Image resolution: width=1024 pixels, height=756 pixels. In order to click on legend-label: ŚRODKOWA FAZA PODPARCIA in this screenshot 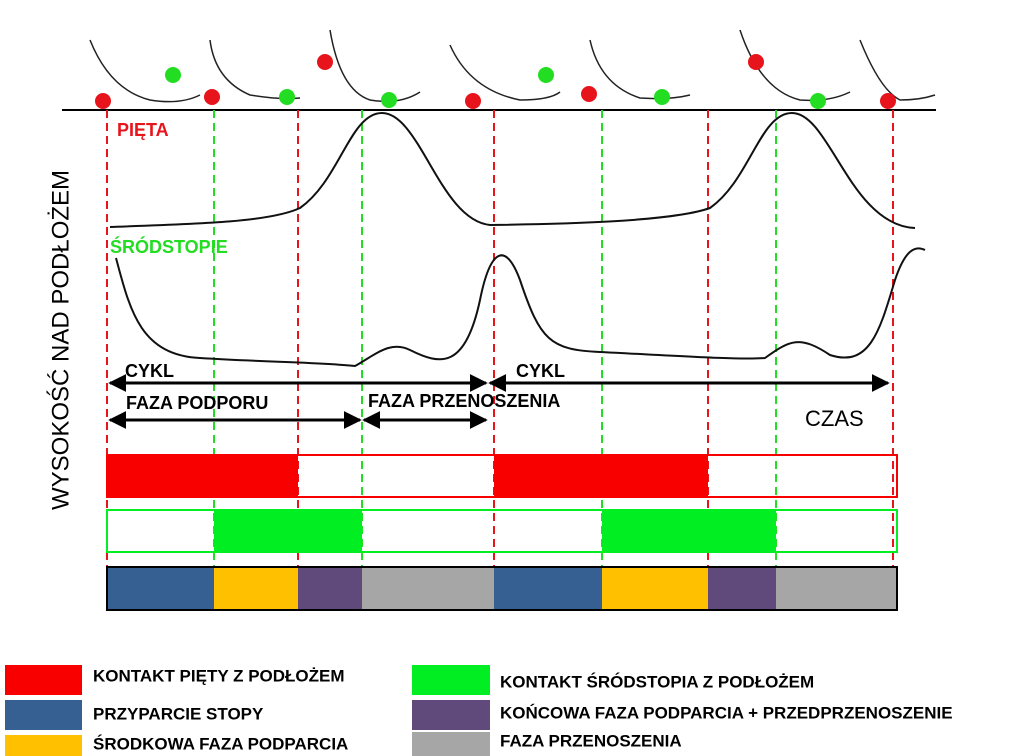, I will do `click(220, 743)`.